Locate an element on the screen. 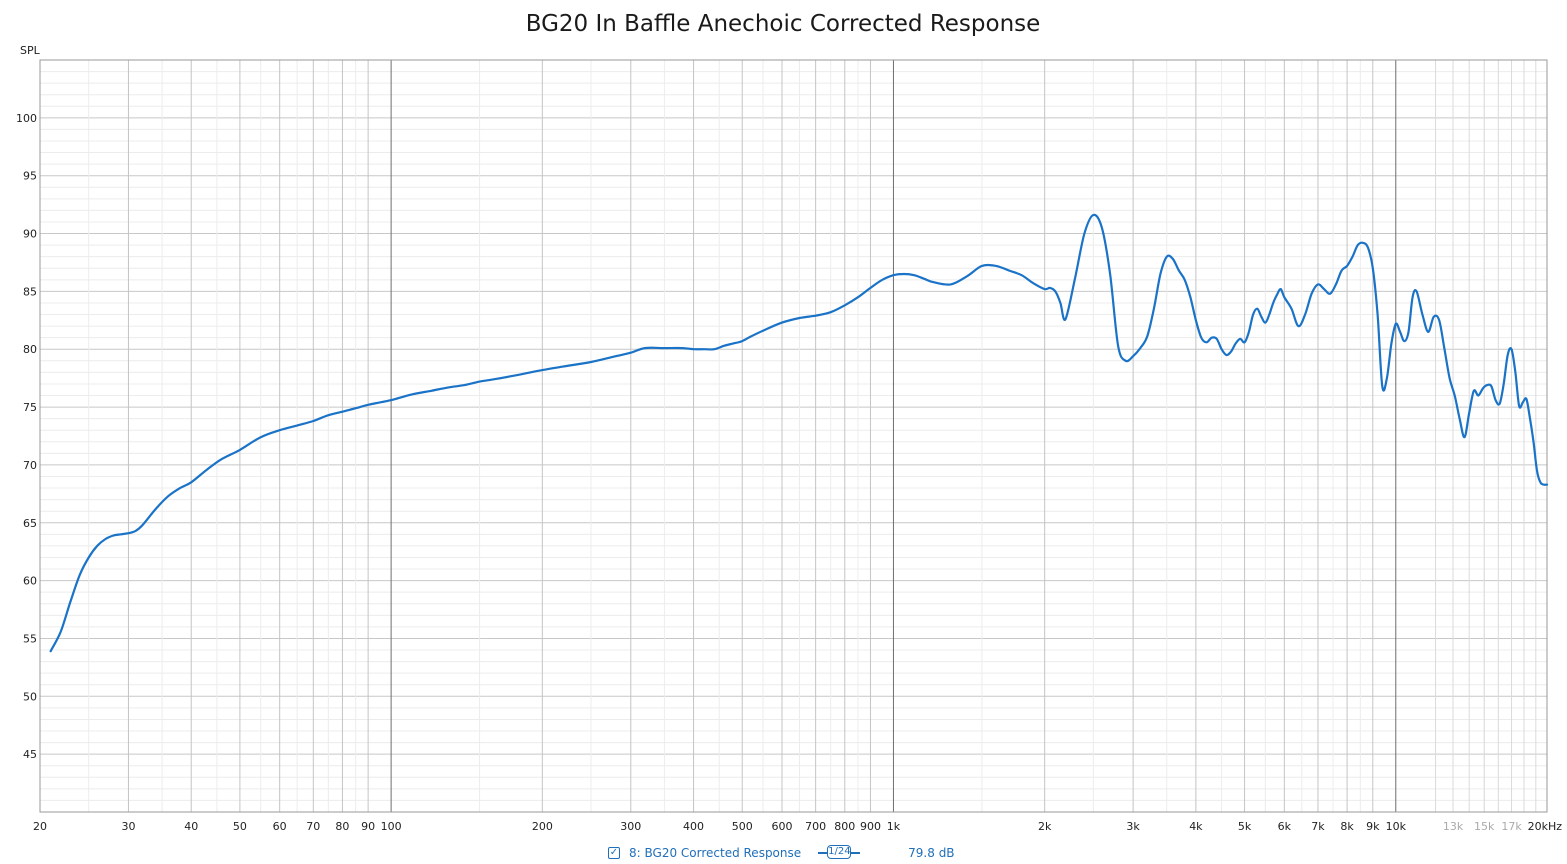 This screenshot has width=1567, height=864. x-tick-label: 40 is located at coordinates (191, 826).